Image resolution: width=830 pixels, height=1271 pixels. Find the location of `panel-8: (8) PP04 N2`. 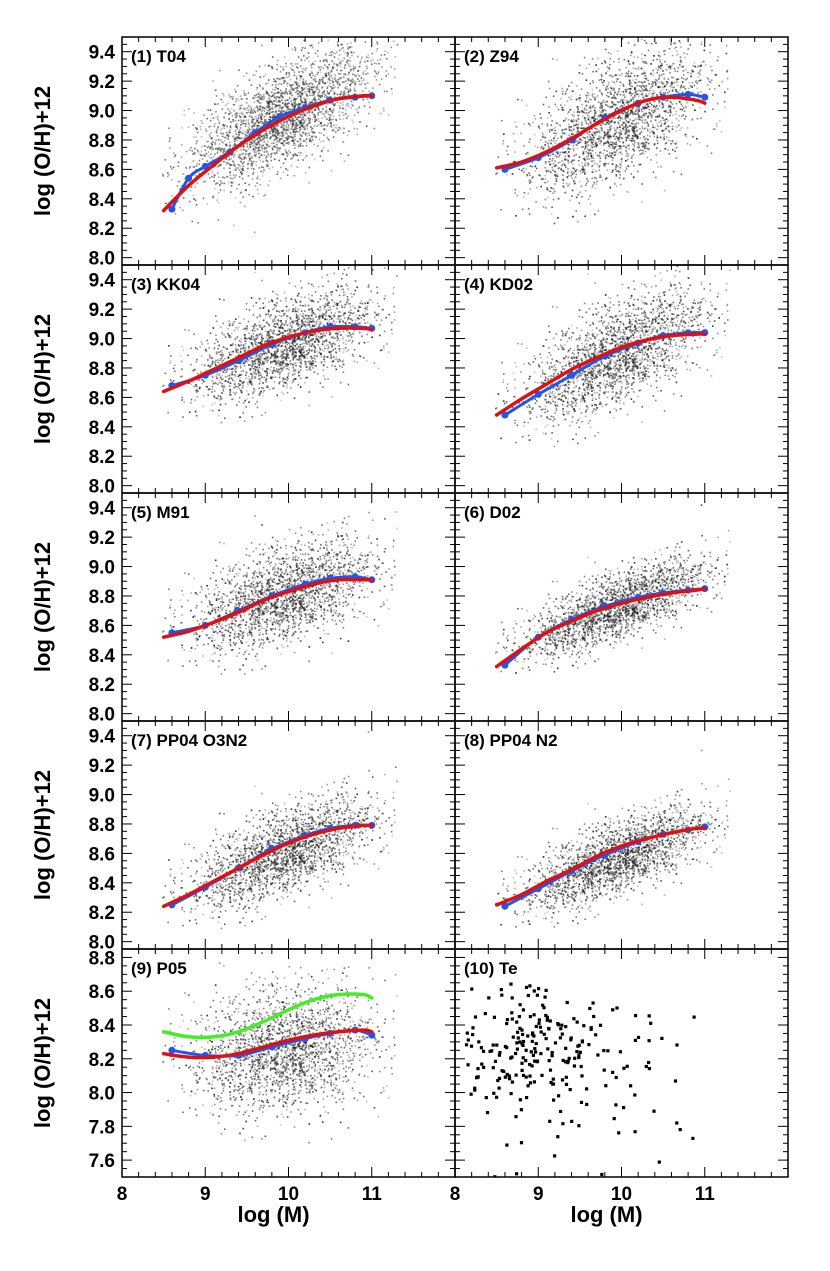

panel-8: (8) PP04 N2 is located at coordinates (621, 835).